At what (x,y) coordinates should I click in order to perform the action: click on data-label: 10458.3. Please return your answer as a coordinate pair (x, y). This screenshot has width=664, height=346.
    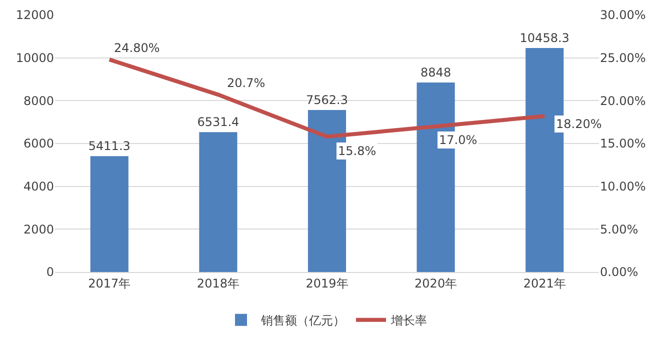
    Looking at the image, I should click on (545, 38).